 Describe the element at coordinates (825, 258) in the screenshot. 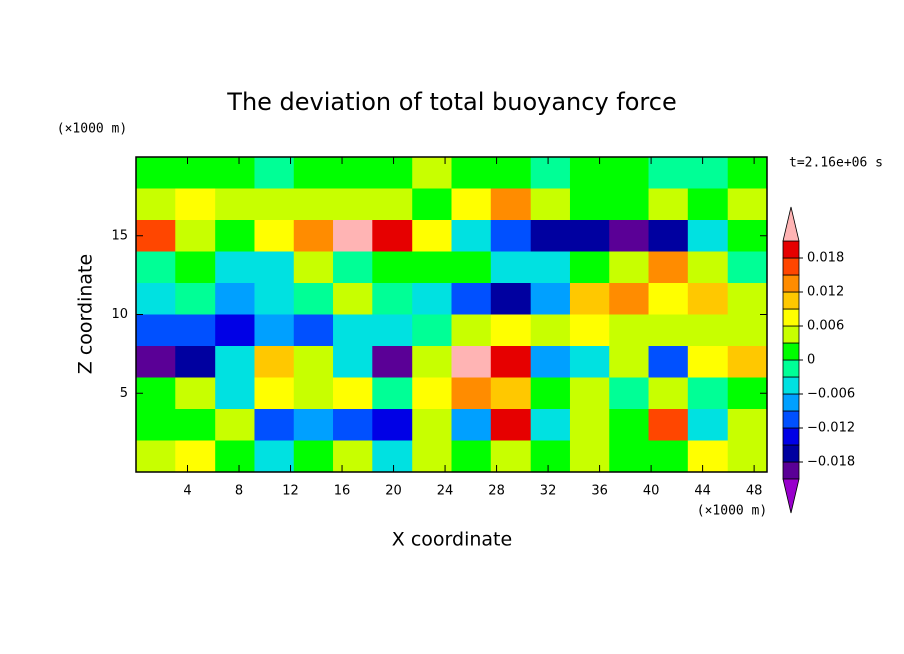

I see `colorbar-tick-label: 0.018` at that location.